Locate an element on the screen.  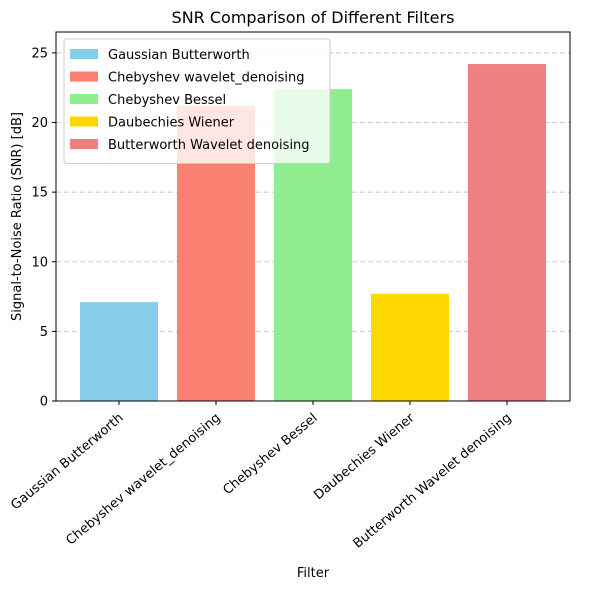
x-tick-label: Daubechies Wiener is located at coordinates (364, 456).